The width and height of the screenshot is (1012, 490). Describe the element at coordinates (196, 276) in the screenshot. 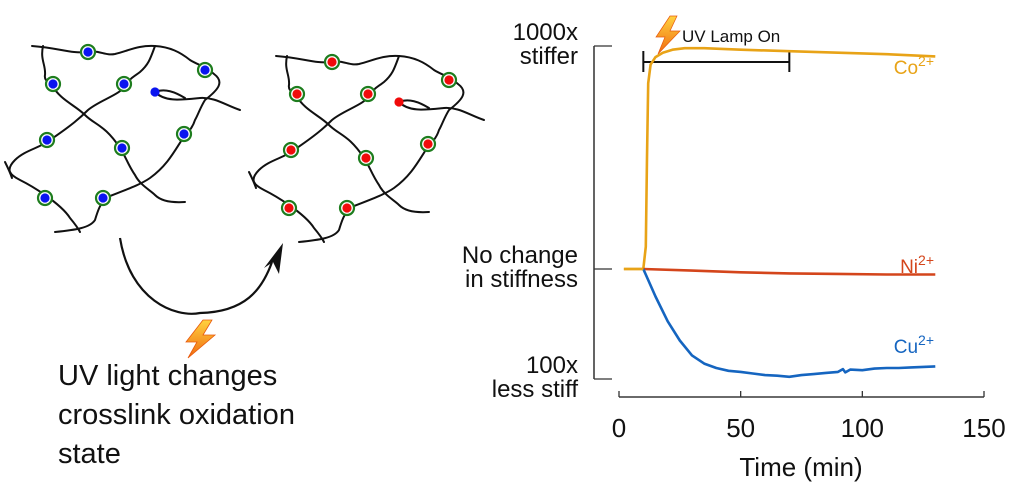

I see `transition-arrow` at that location.